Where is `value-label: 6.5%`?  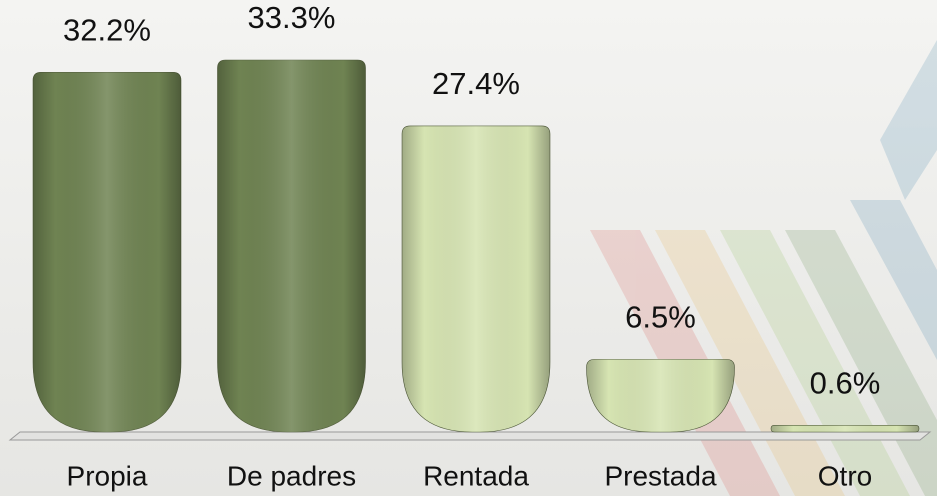
value-label: 6.5% is located at coordinates (660, 317).